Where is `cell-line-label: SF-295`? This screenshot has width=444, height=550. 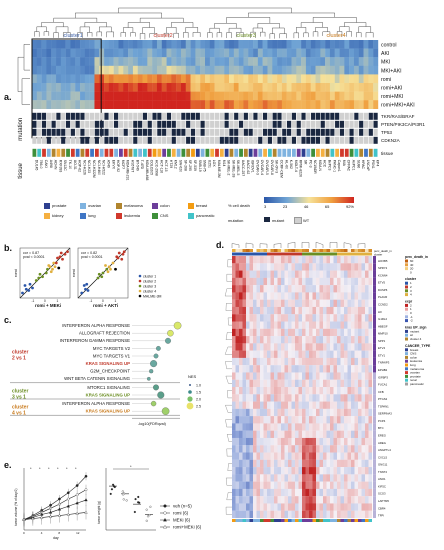
cell-line-label: SF-295 is located at coordinates (190, 165).